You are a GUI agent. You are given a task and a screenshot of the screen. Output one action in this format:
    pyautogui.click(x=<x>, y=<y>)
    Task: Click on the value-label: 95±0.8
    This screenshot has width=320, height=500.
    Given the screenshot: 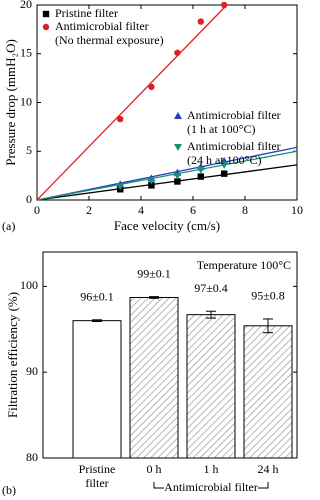 What is the action you would take?
    pyautogui.click(x=268, y=296)
    